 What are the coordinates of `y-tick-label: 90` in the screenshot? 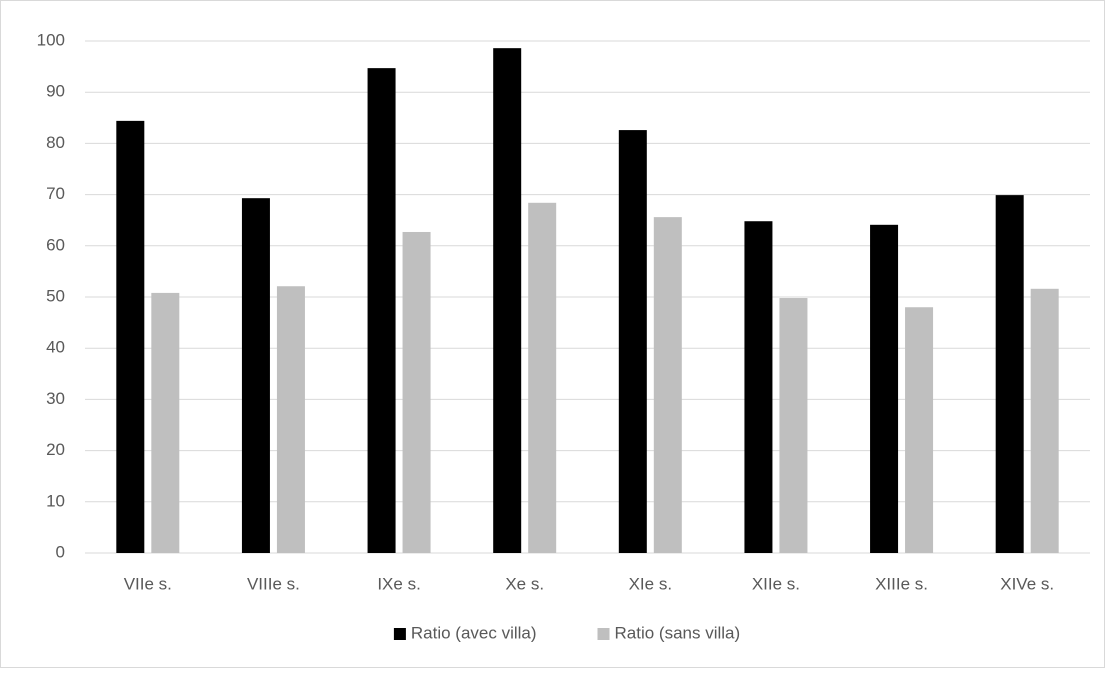 It's located at (55, 91).